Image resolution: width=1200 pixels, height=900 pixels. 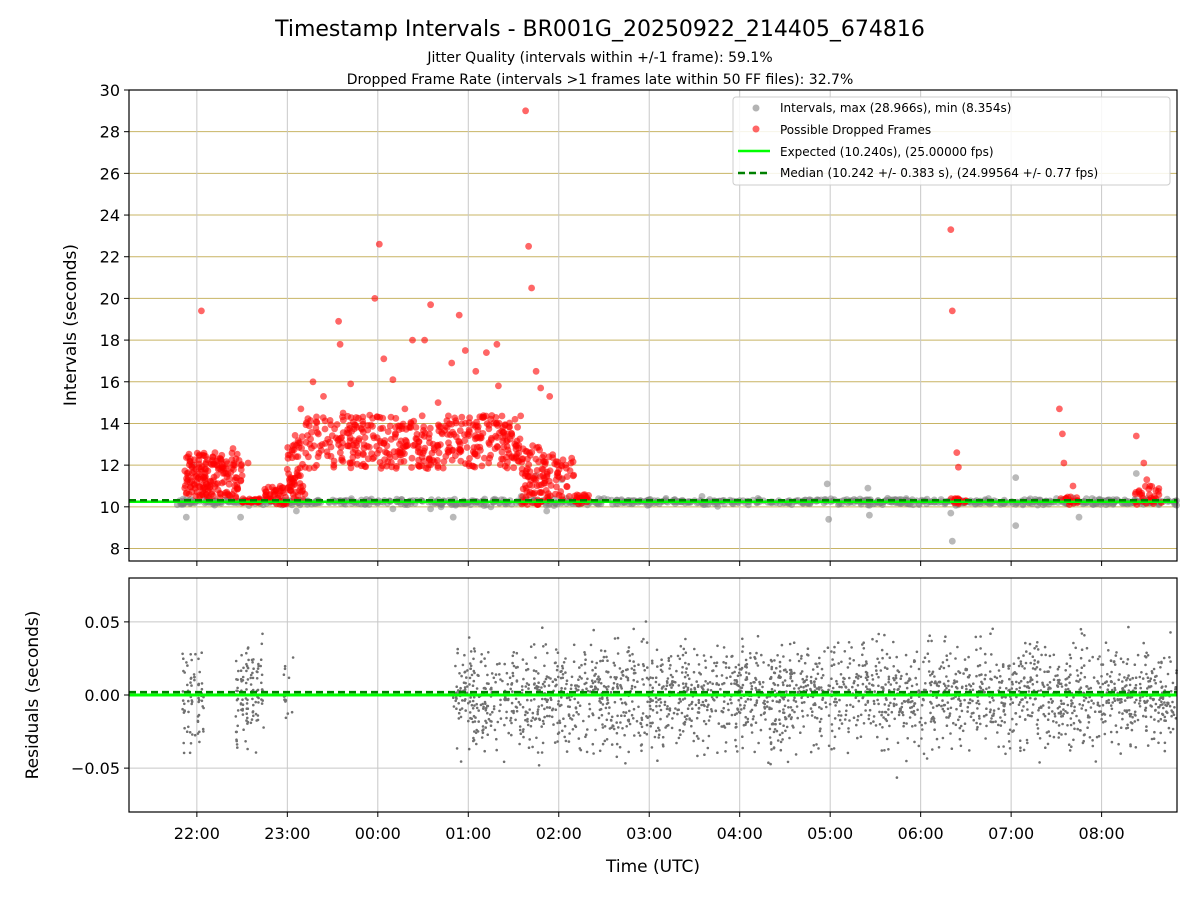 What do you see at coordinates (1016, 525) in the screenshot?
I see `interval-point` at bounding box center [1016, 525].